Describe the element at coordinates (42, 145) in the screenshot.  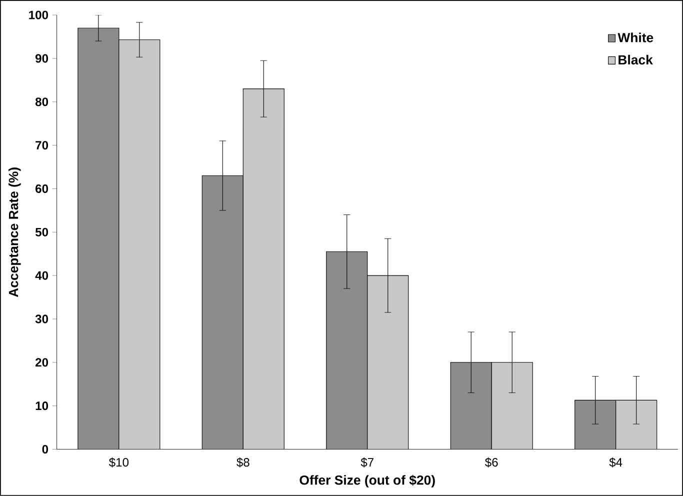
I see `y-tick-label: 70` at that location.